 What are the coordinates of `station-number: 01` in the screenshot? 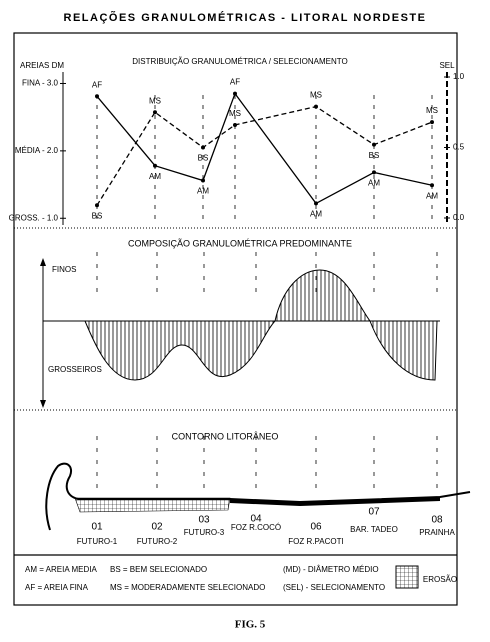 It's located at (97, 527).